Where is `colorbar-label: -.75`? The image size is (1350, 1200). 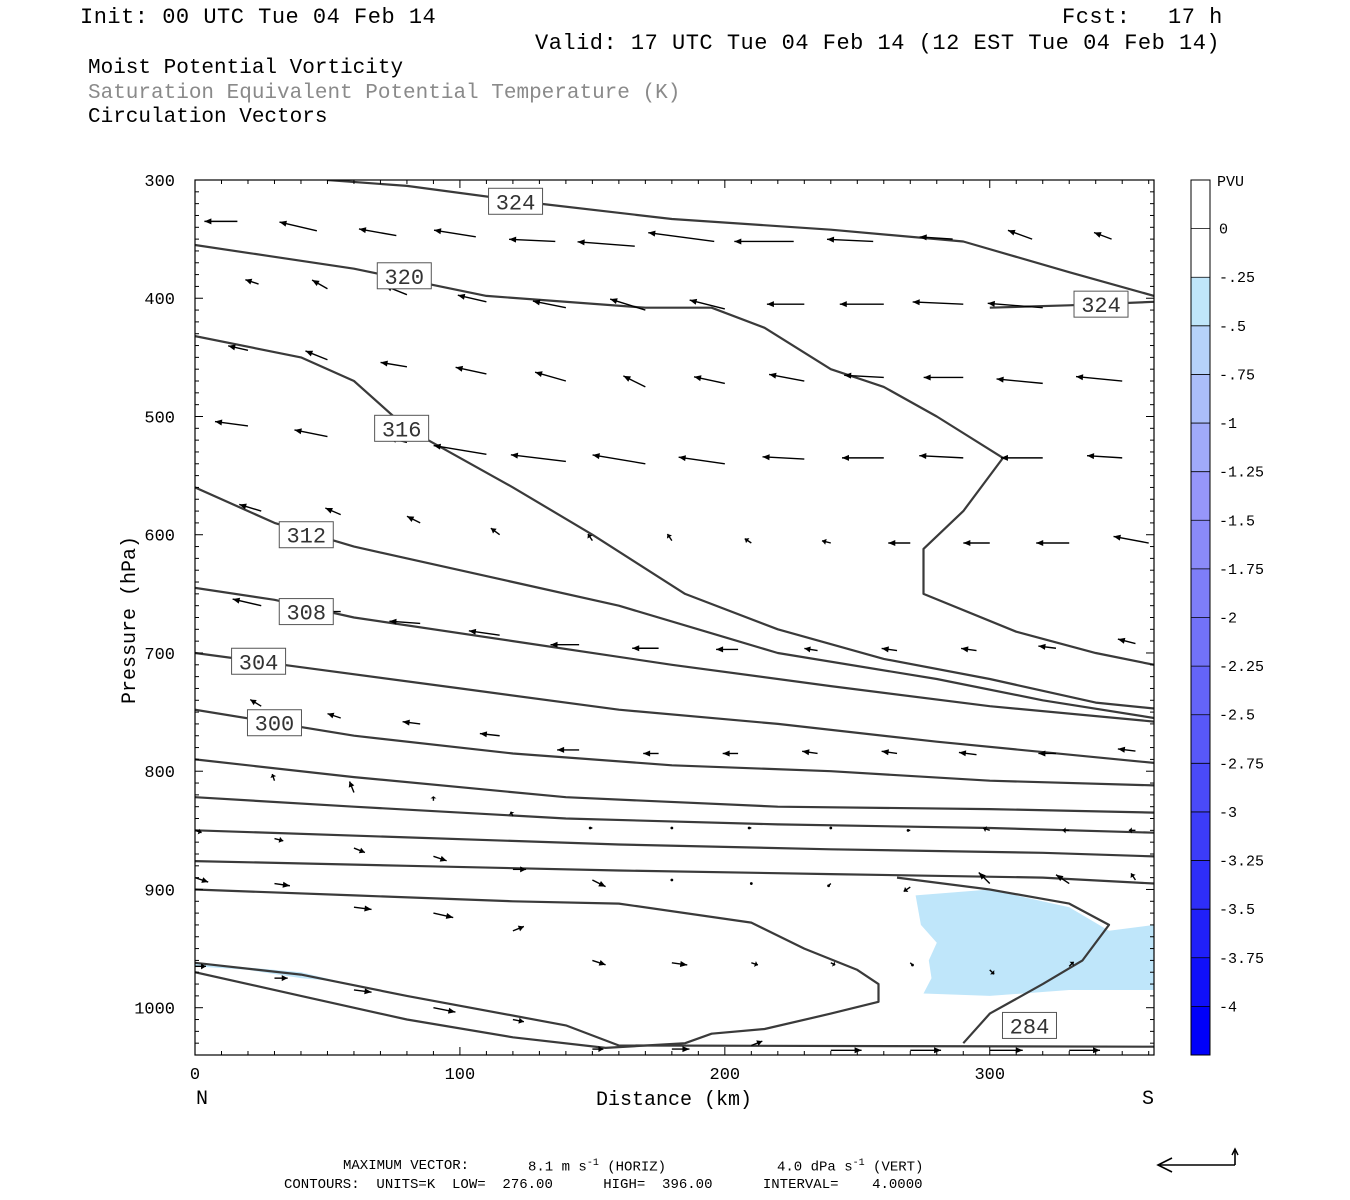
colorbar-label: -.75 is located at coordinates (1237, 375).